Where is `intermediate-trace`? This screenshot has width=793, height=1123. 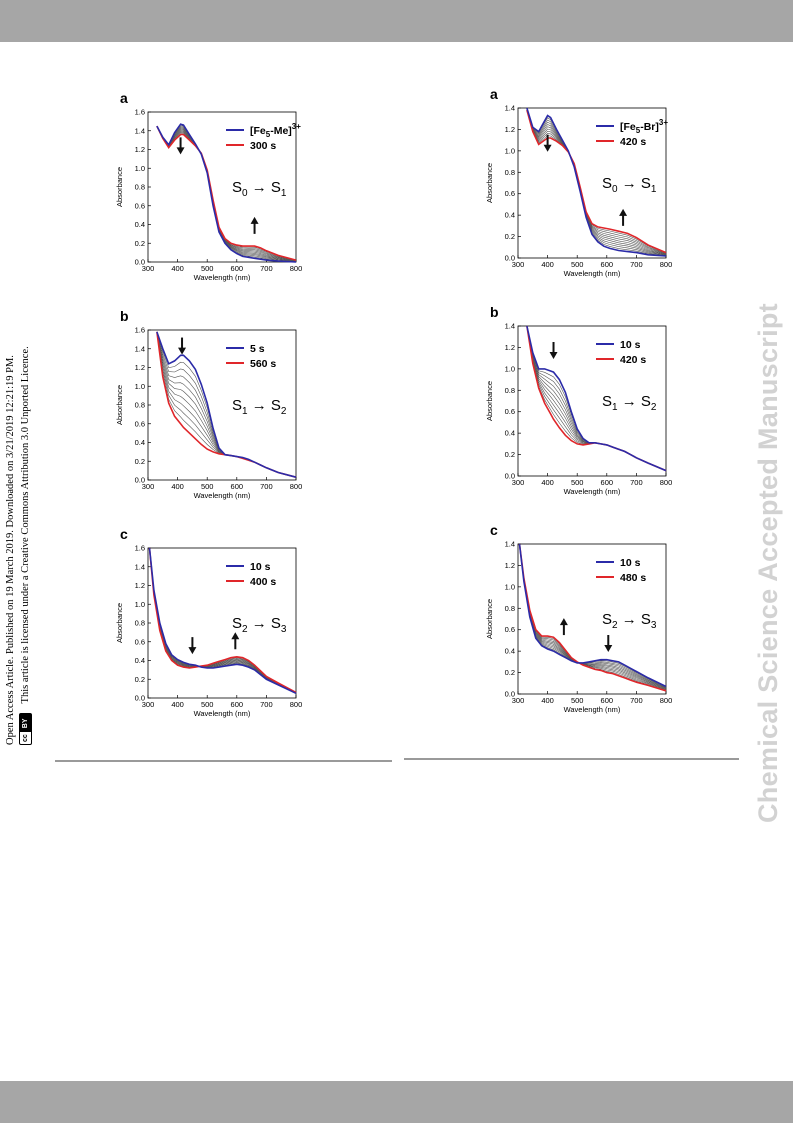 intermediate-trace is located at coordinates (223, 620).